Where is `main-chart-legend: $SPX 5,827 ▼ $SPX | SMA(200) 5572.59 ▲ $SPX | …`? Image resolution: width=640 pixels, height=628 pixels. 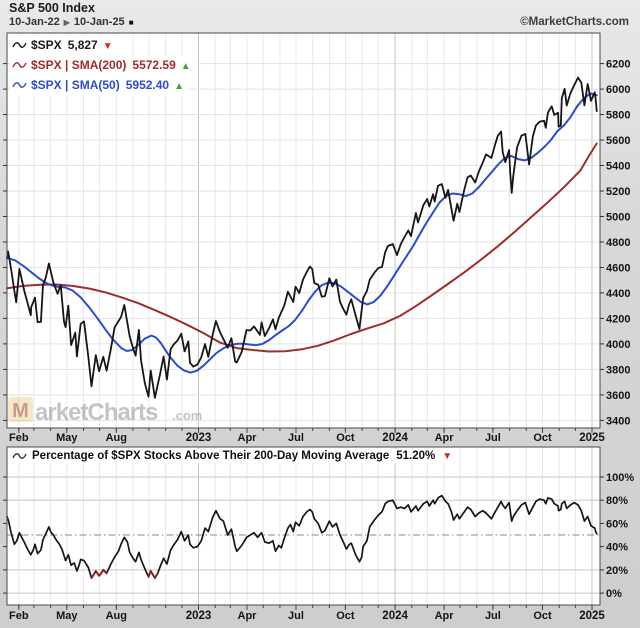
main-chart-legend: $SPX 5,827 ▼ $SPX | SMA(200) 5572.59 ▲ $SPX | … is located at coordinates (103, 66).